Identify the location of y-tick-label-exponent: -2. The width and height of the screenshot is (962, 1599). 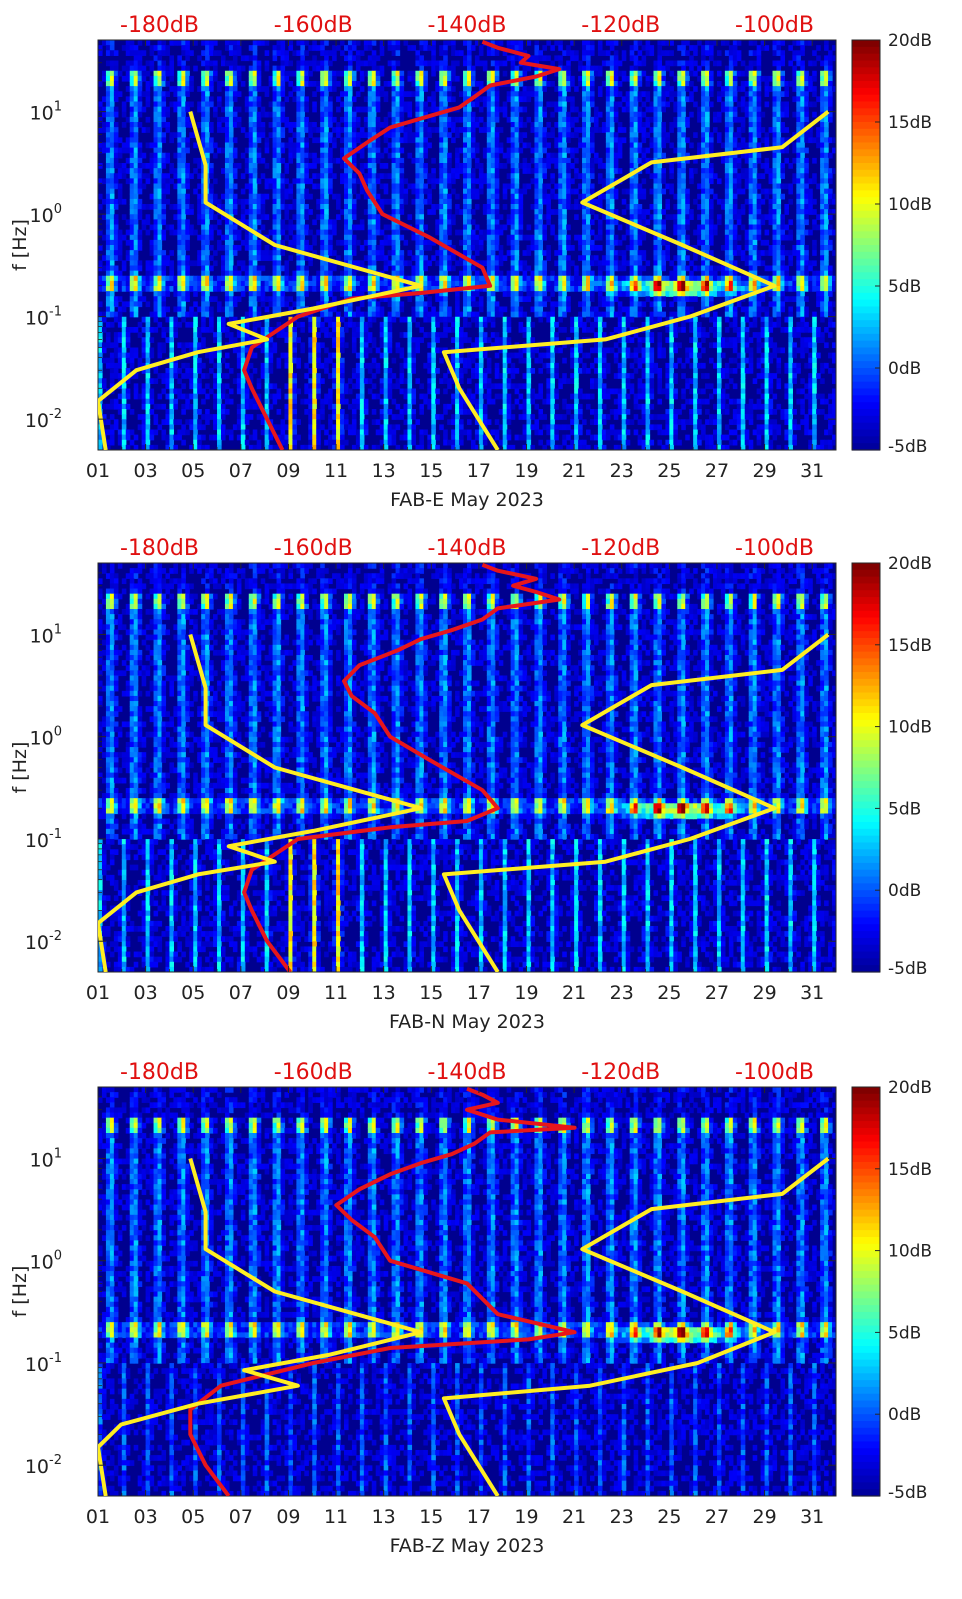
(55, 1460).